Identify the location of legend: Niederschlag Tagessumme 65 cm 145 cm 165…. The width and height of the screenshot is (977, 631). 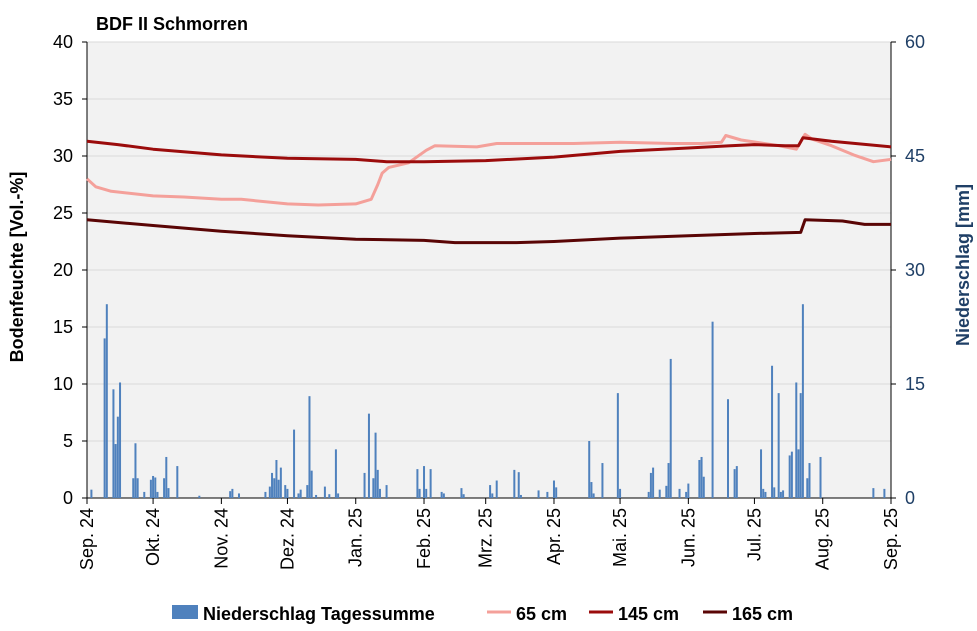
(482, 614).